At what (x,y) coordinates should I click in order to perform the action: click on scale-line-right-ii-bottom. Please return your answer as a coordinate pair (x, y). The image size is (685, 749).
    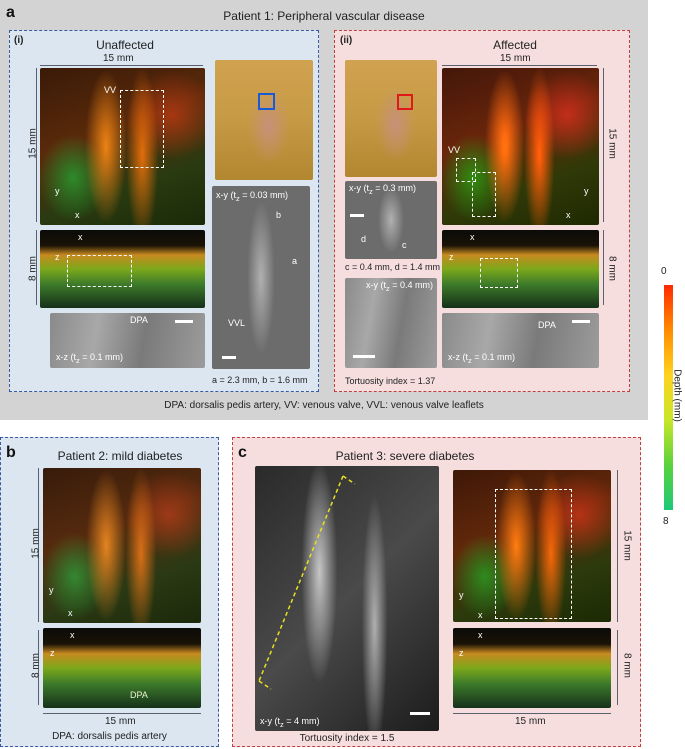
    Looking at the image, I should click on (603, 267).